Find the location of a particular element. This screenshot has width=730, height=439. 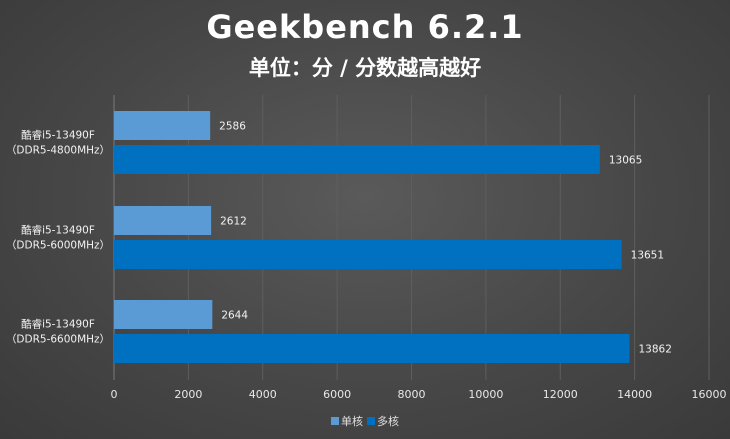

chart-subtitle: 单位：分 / 分数越高越好 is located at coordinates (365, 68).